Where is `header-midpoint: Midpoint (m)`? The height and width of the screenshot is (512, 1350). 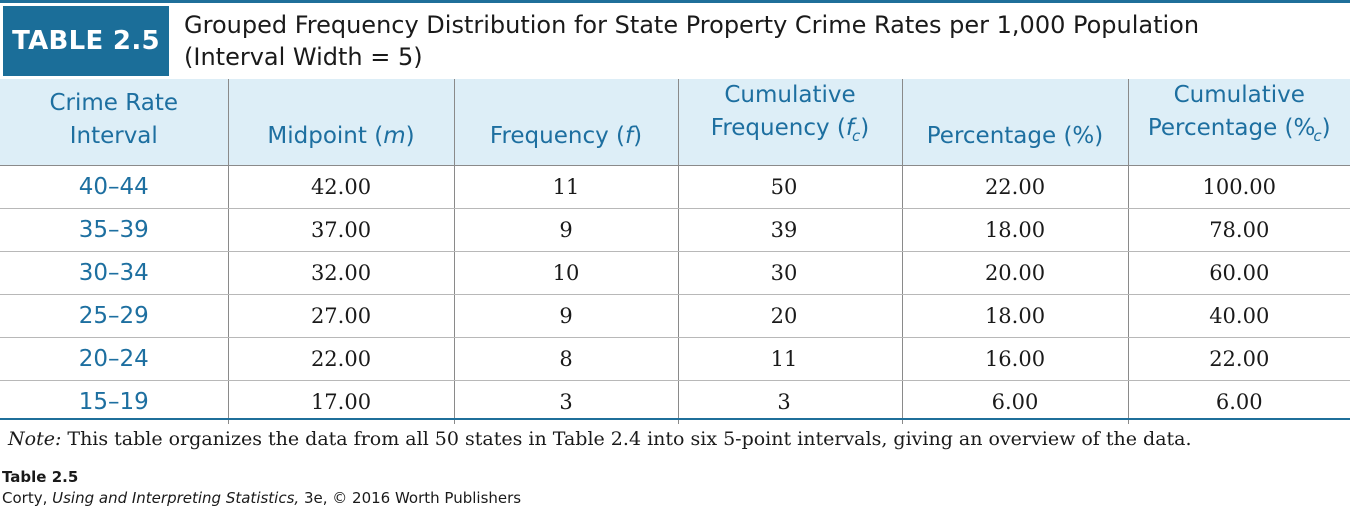 header-midpoint: Midpoint (m) is located at coordinates (340, 122).